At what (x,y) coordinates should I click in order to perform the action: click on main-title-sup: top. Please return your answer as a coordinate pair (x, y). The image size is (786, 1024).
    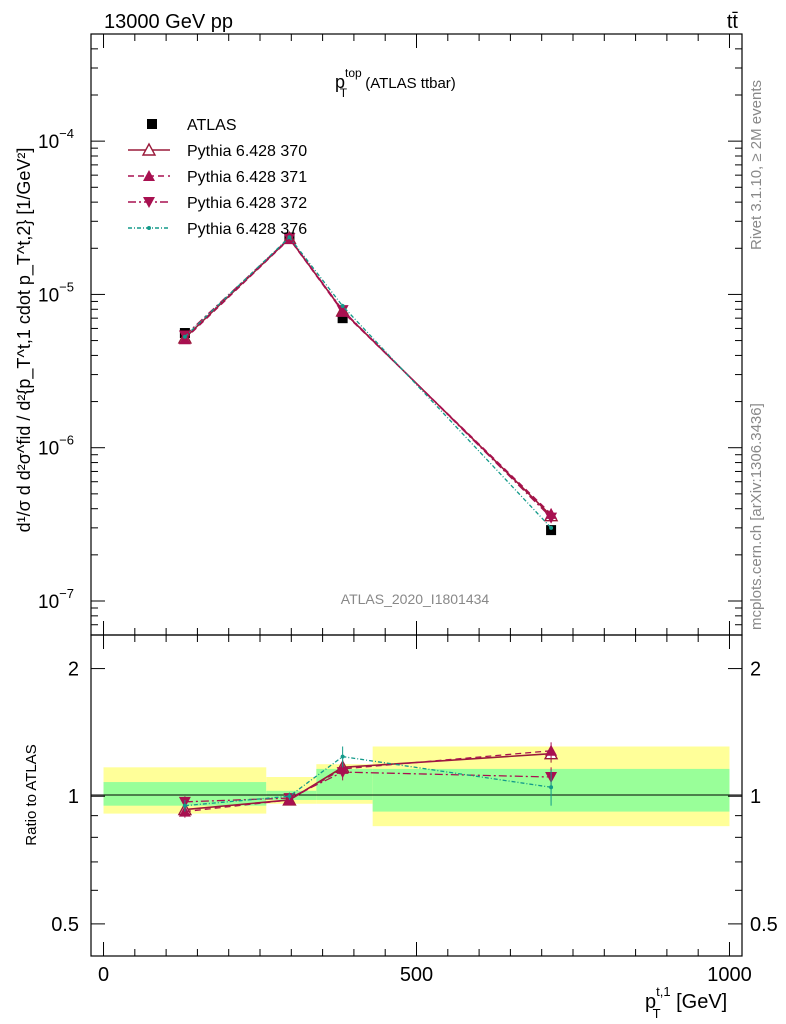
    Looking at the image, I should click on (353, 73).